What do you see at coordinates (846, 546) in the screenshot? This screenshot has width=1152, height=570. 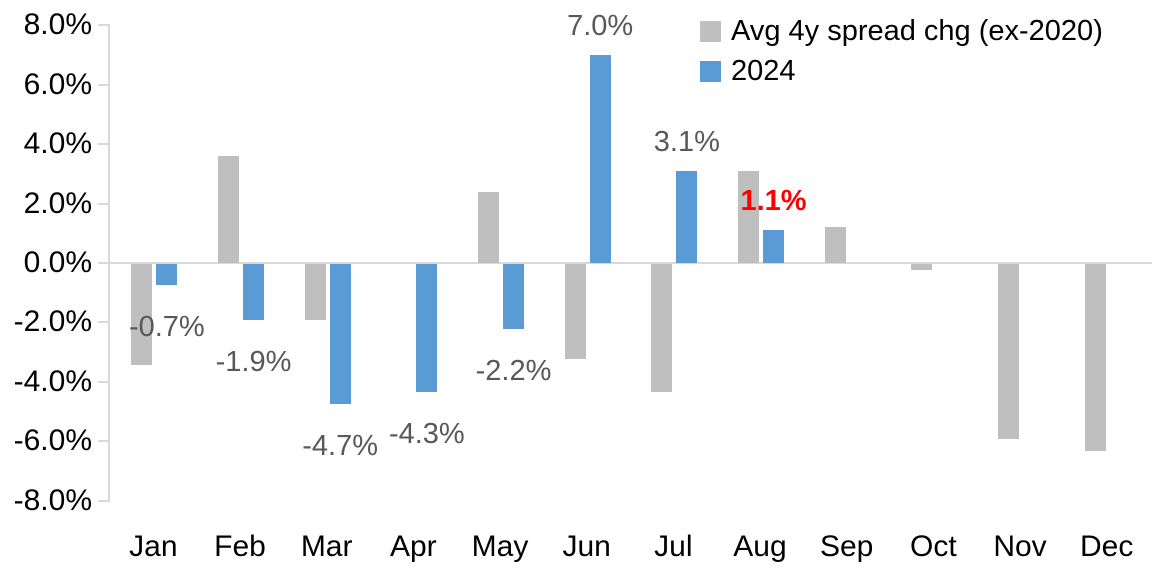 I see `x-tick-label-sep: Sep` at bounding box center [846, 546].